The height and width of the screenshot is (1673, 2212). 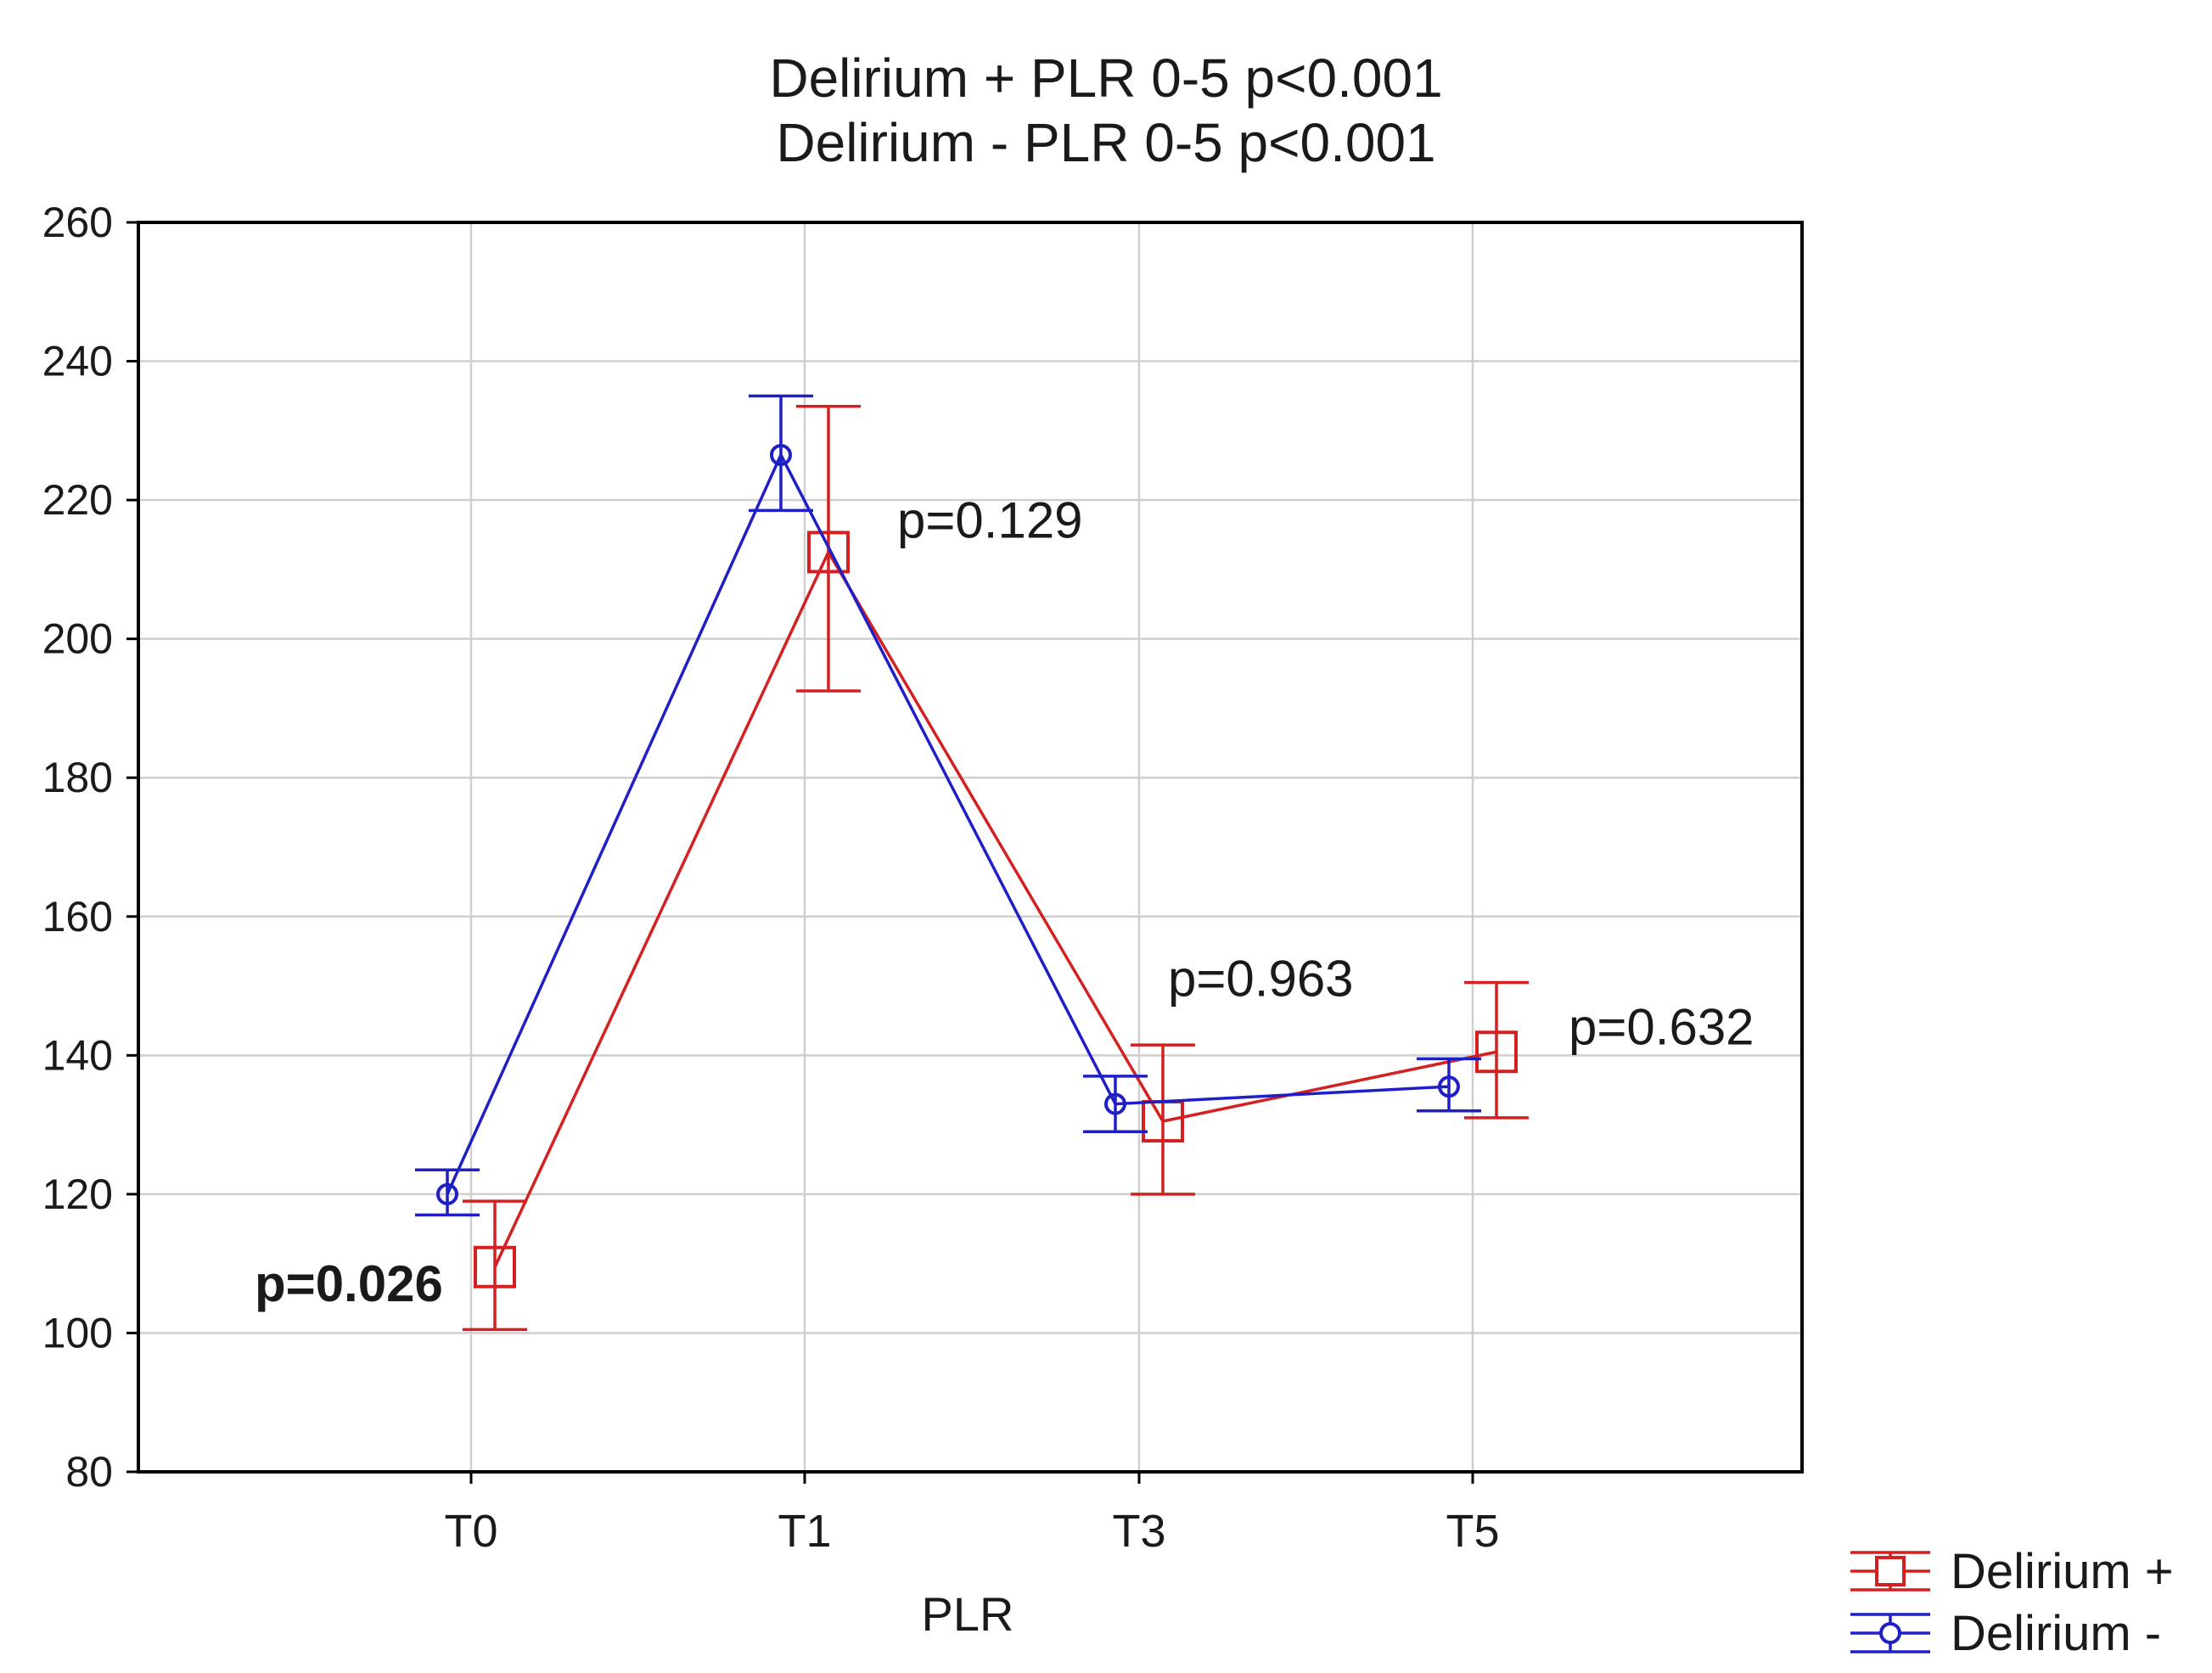 What do you see at coordinates (77, 1332) in the screenshot?
I see `y-tick-label: 100` at bounding box center [77, 1332].